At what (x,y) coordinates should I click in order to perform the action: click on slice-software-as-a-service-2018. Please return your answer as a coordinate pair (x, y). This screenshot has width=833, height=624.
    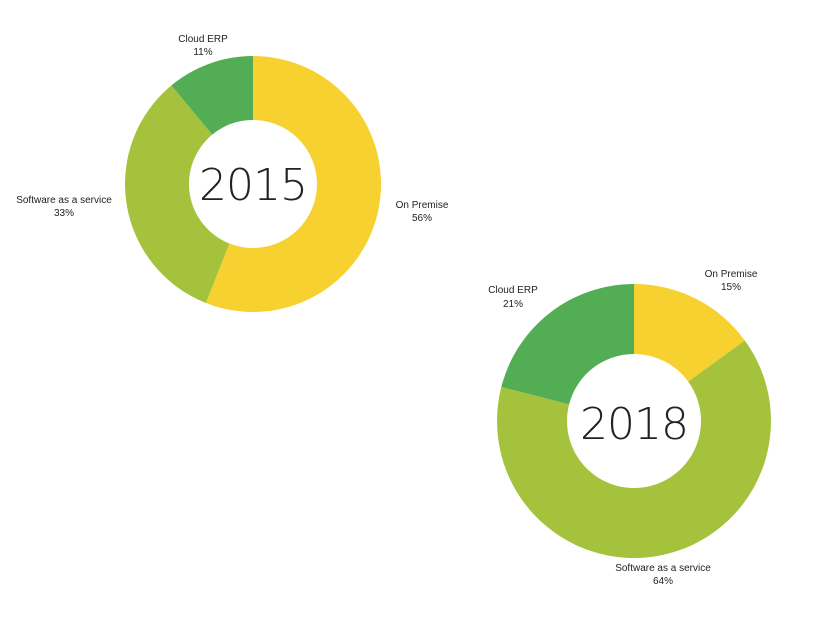
    Looking at the image, I should click on (634, 449).